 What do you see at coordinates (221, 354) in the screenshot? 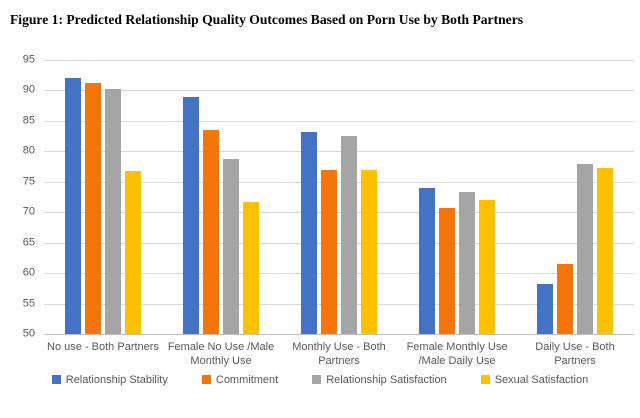
I see `x-category-label: Female No Use /Male Monthly Use` at bounding box center [221, 354].